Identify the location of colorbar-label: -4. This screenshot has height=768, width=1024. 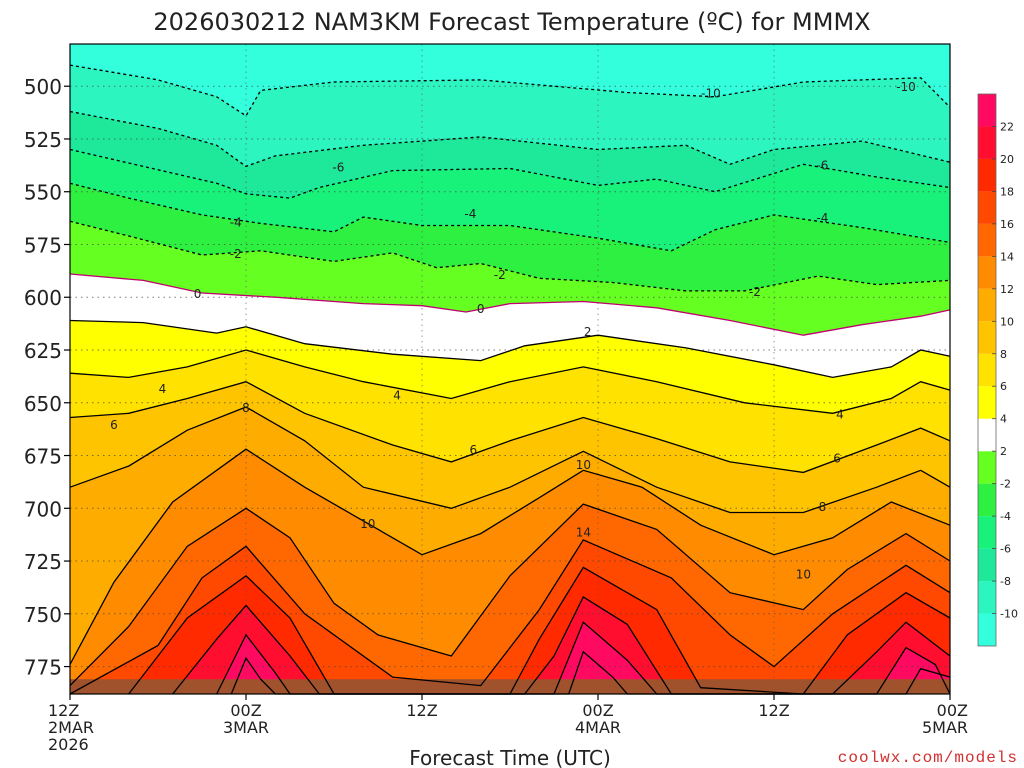
(1005, 516).